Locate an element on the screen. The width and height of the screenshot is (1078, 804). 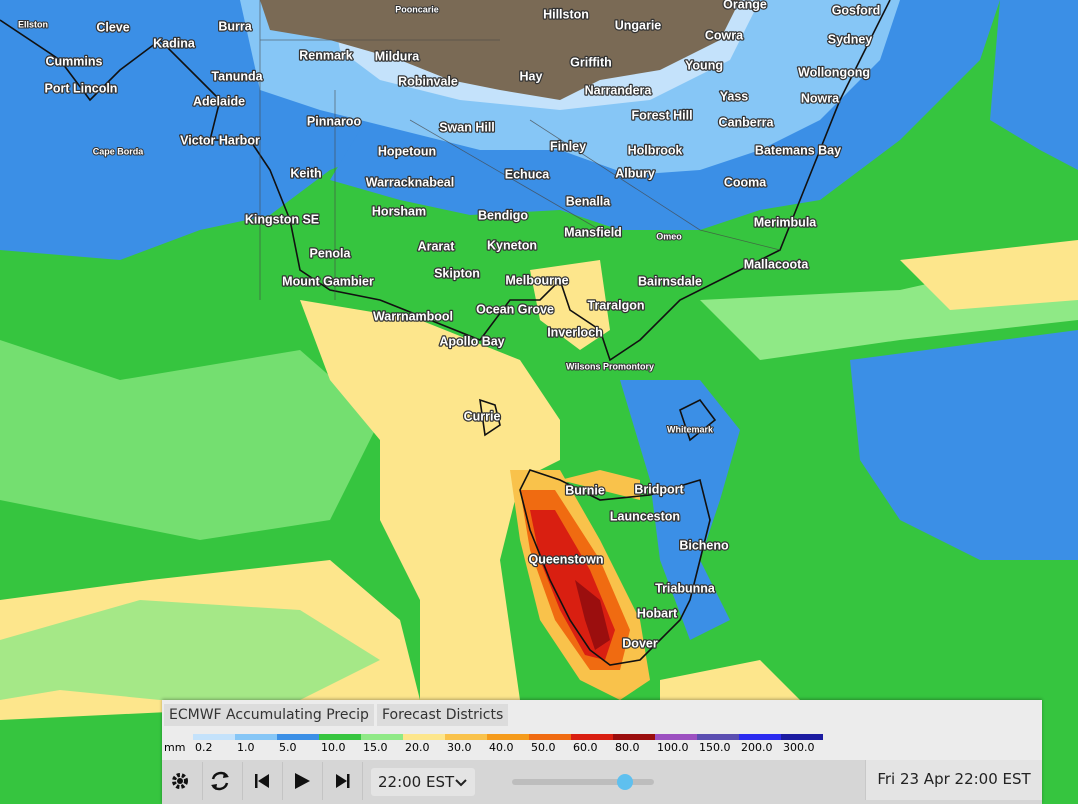
place-label: Mallacoota is located at coordinates (777, 264).